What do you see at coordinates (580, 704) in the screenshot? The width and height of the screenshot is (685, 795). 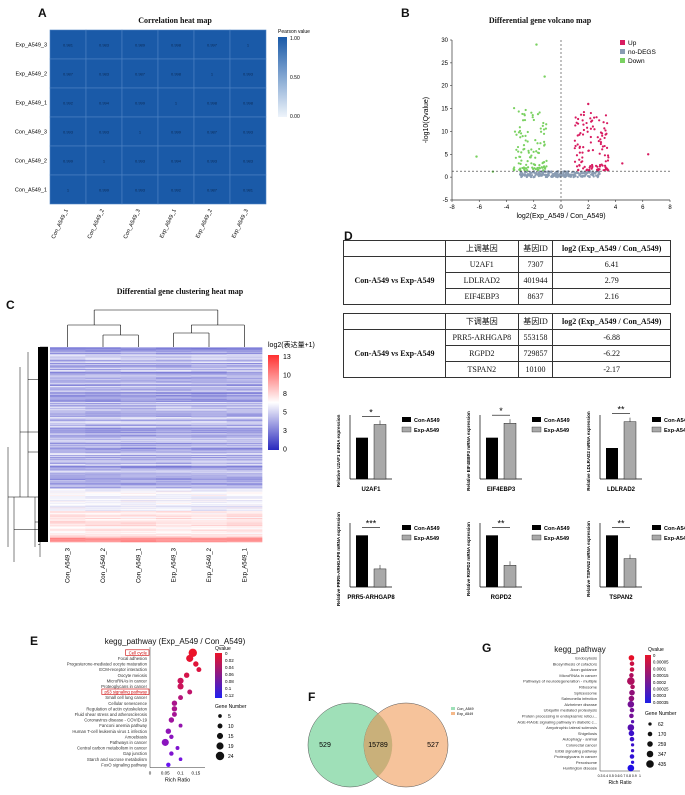 I see `pathway-label: Alzheimer disease` at bounding box center [580, 704].